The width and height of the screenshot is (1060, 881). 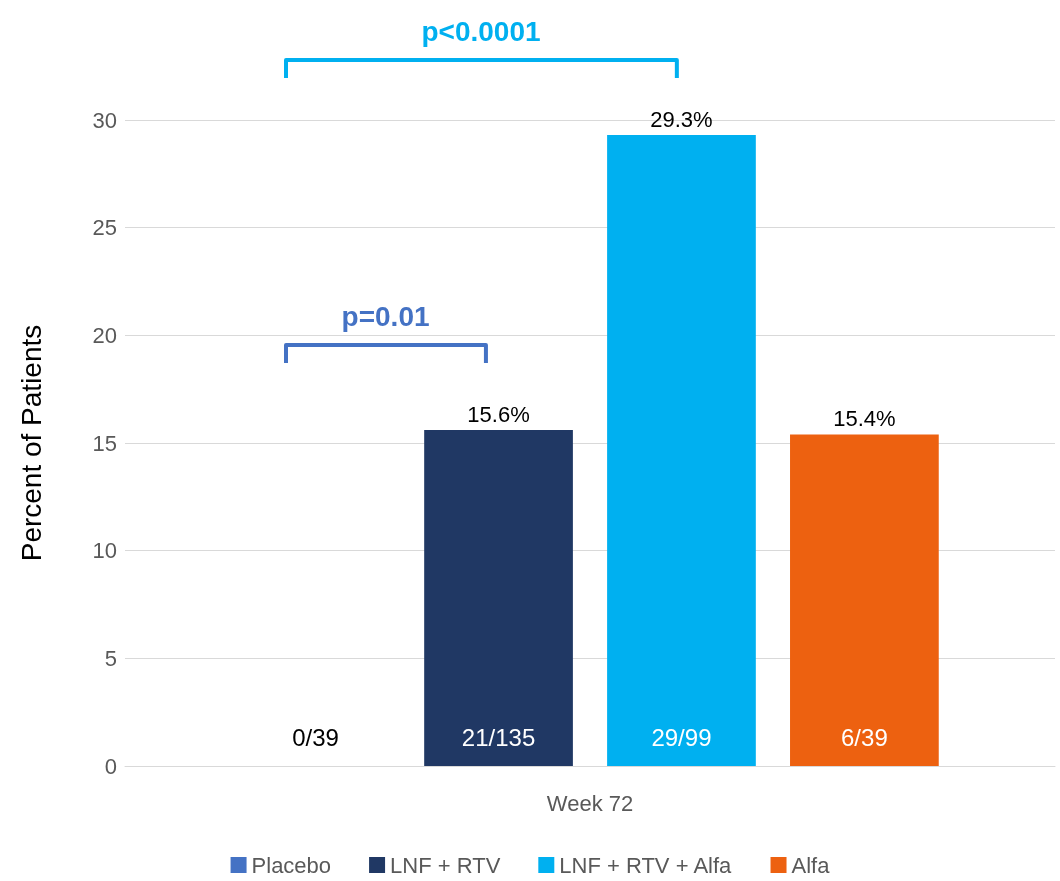 I want to click on data-label: 15.6%, so click(x=498, y=414).